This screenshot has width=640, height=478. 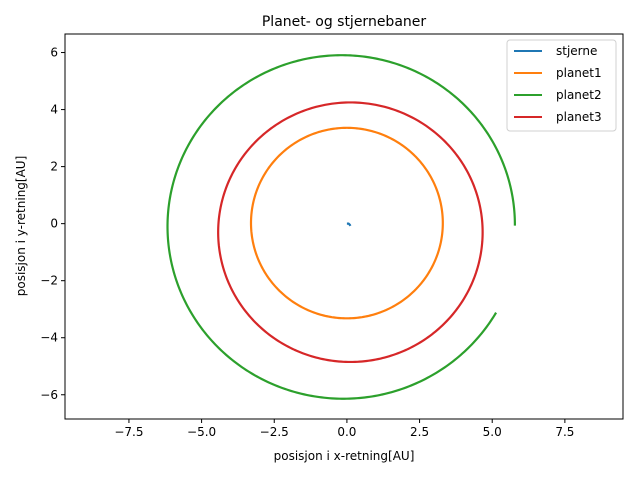 What do you see at coordinates (54, 53) in the screenshot?
I see `y-tick-label: 6` at bounding box center [54, 53].